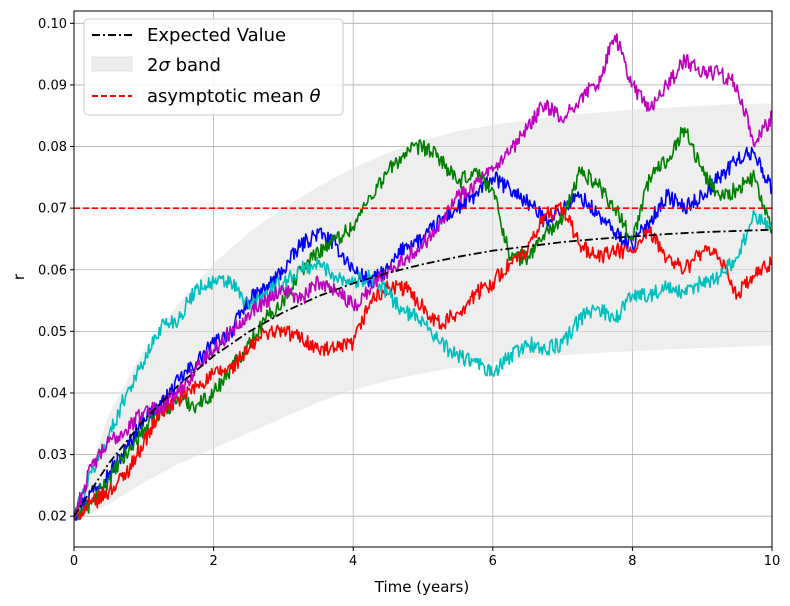  I want to click on y-tick-label: 0.09, so click(52, 85).